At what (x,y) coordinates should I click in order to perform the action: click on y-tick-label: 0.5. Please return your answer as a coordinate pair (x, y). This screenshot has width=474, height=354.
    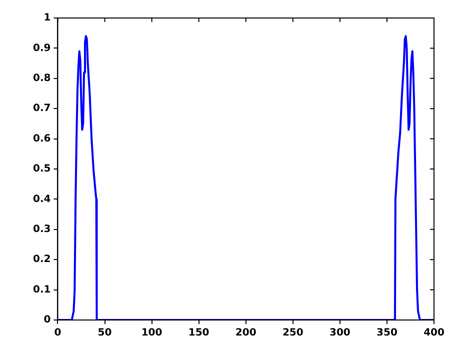
    Looking at the image, I should click on (41, 169).